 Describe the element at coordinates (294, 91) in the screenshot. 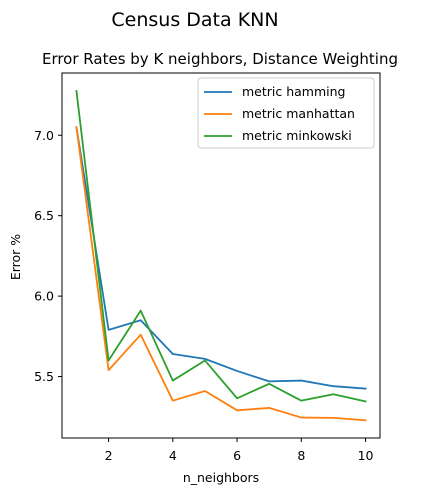

I see `legend-label-1: metric hamming` at that location.